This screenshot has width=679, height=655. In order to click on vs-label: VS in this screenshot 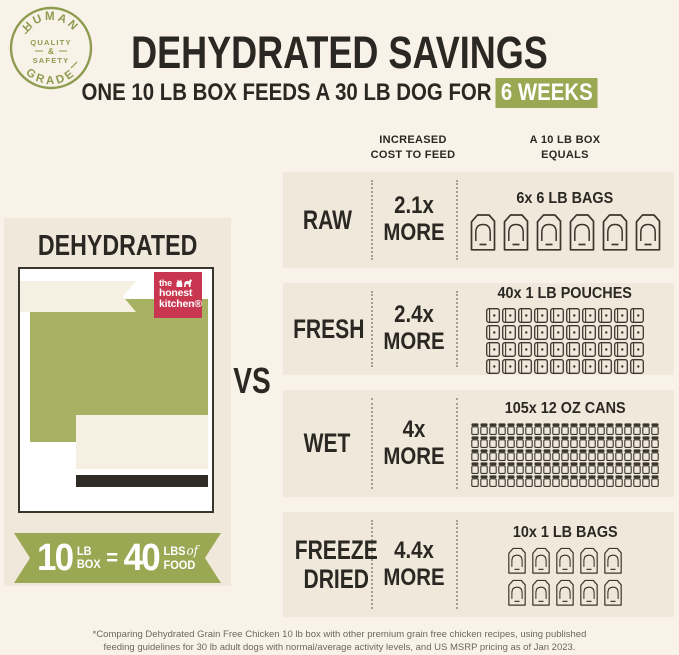, I will do `click(252, 380)`.